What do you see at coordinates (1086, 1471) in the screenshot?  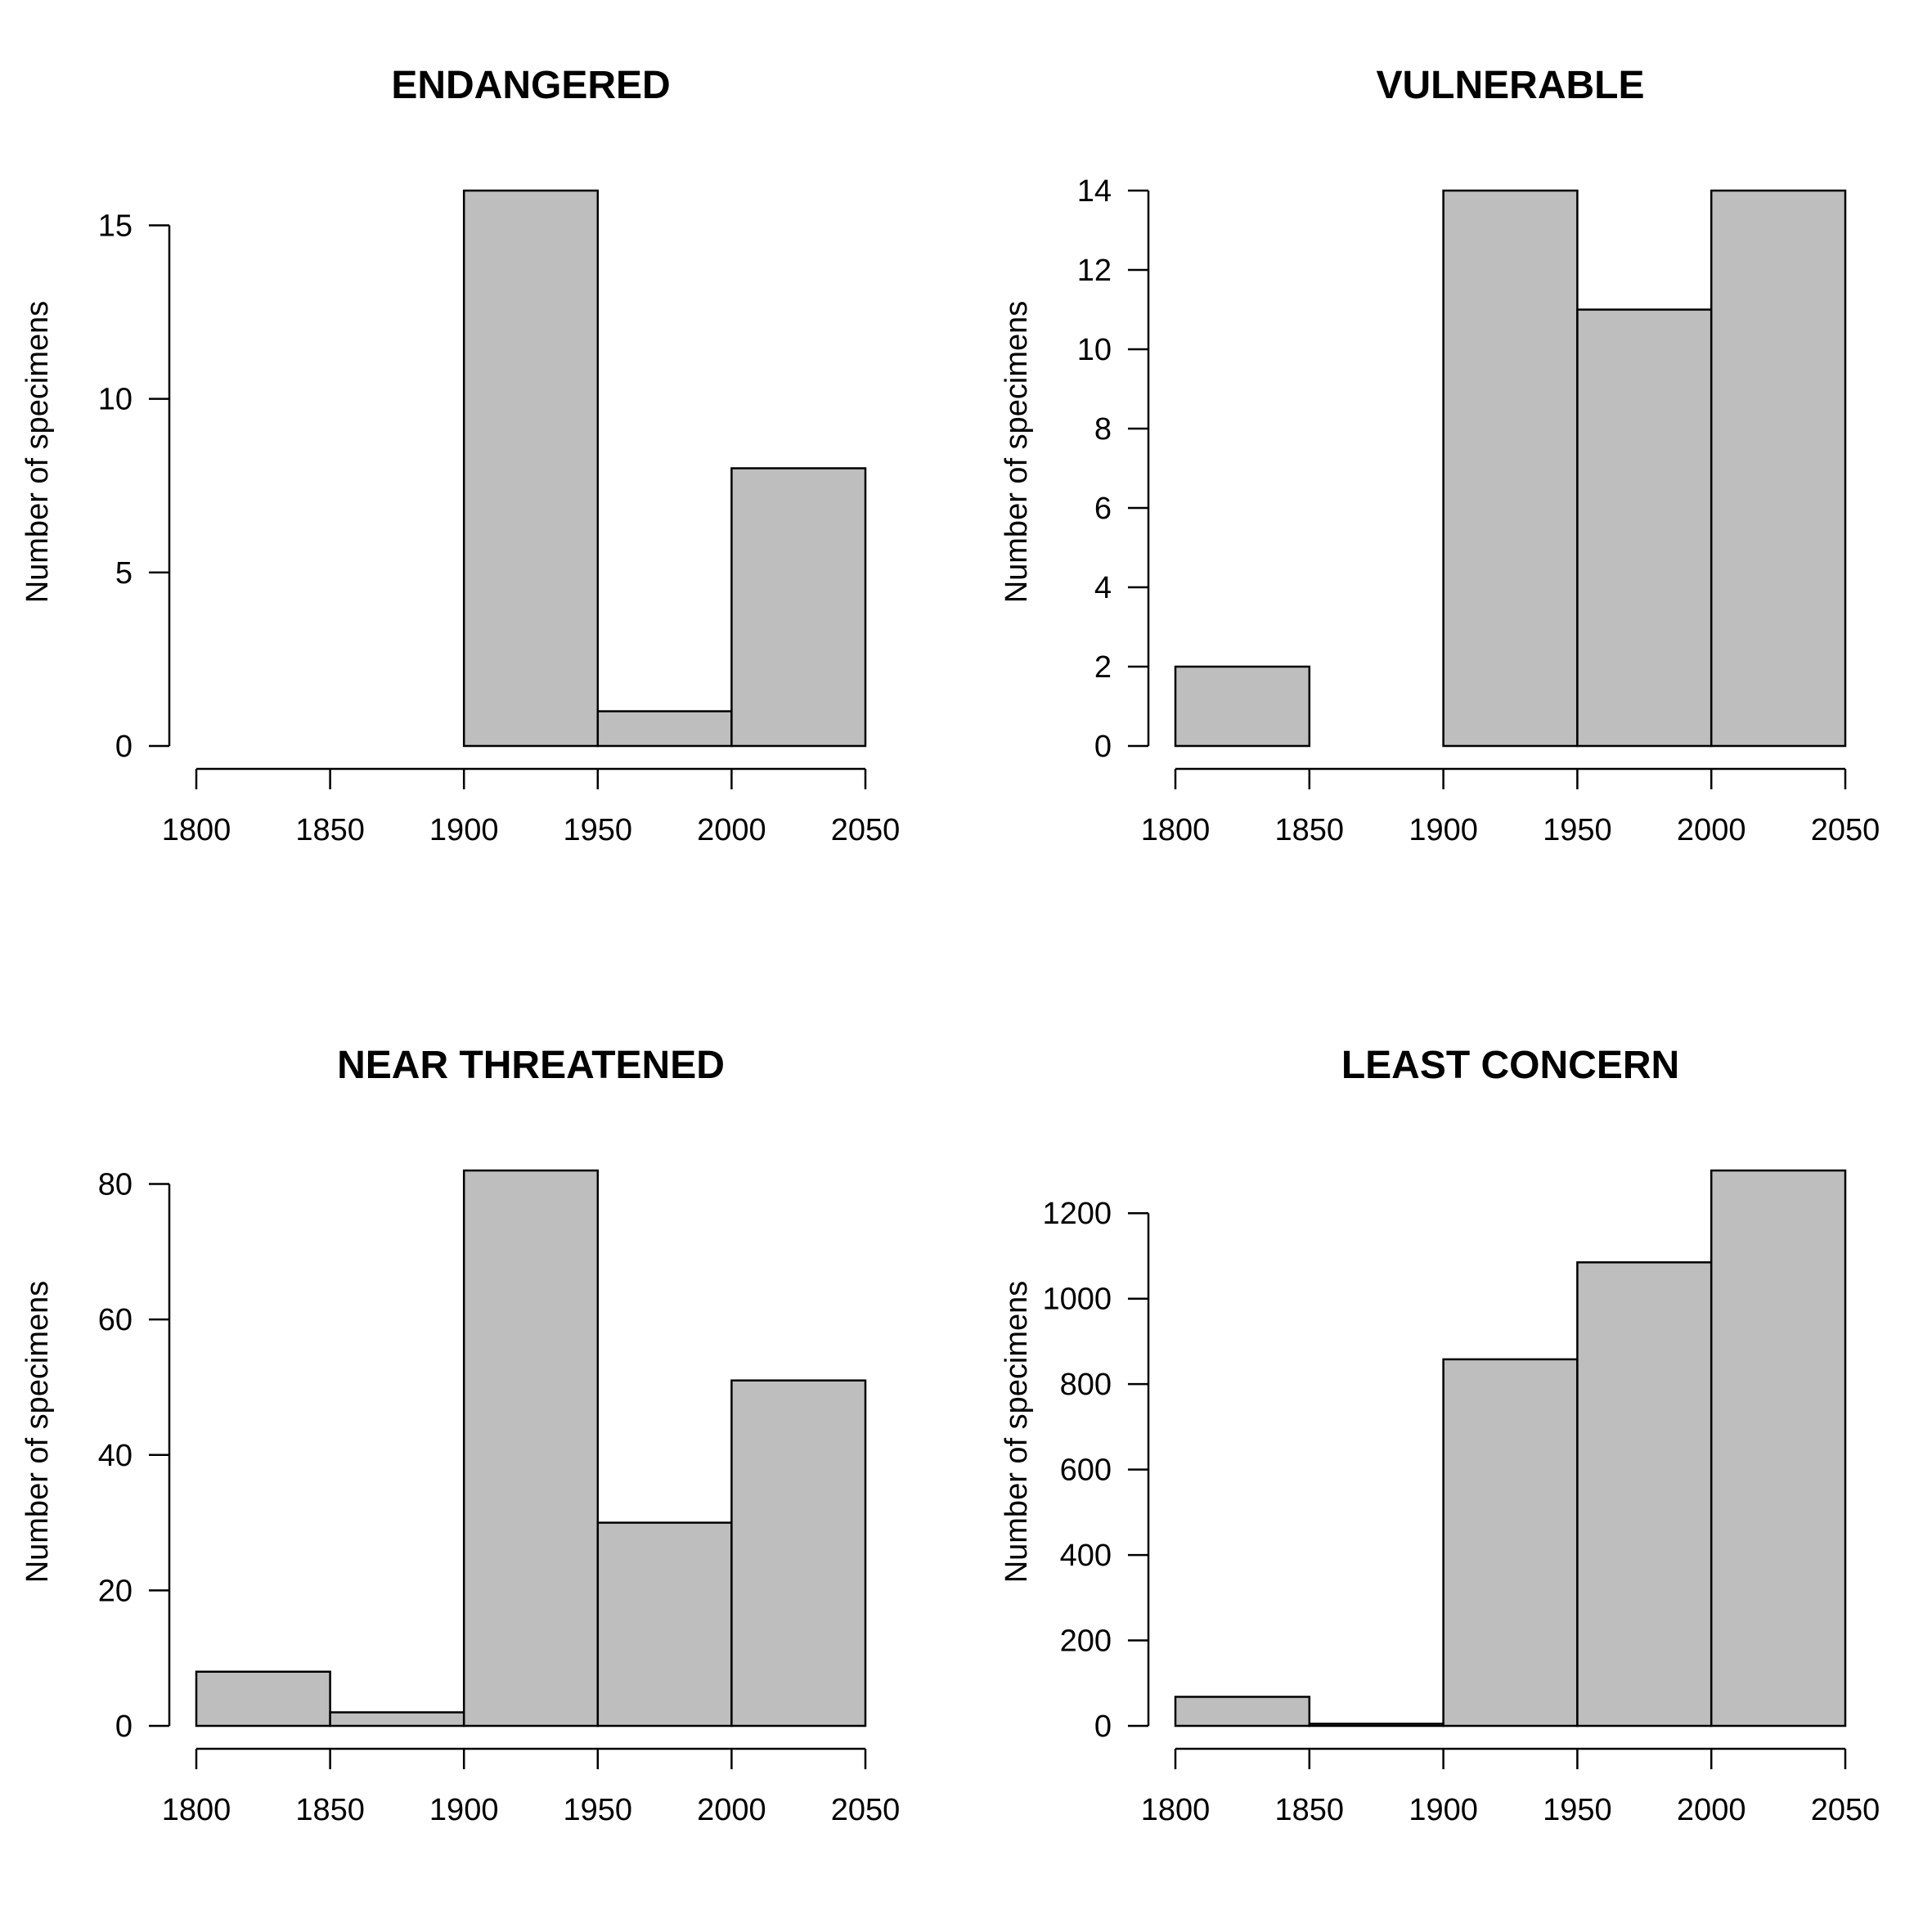 I see `y-tick-label: 600` at bounding box center [1086, 1471].